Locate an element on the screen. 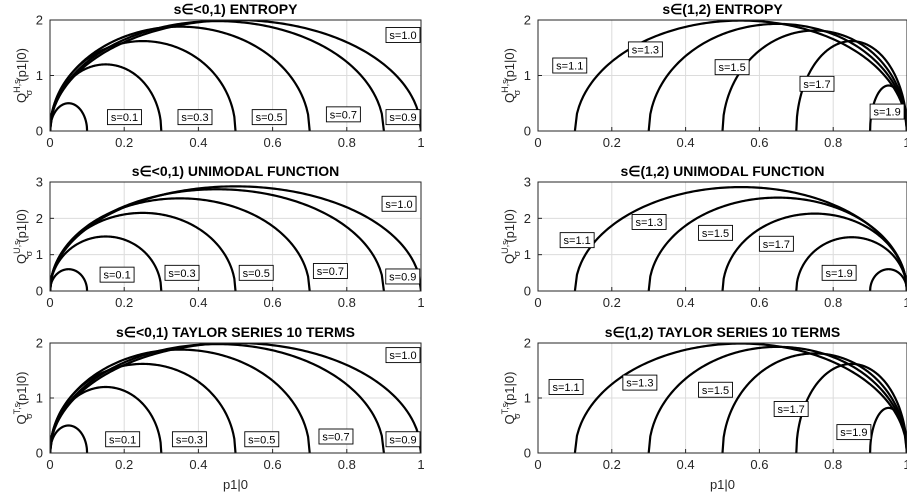 The width and height of the screenshot is (907, 499). series-label: s=0.1 is located at coordinates (124, 118).